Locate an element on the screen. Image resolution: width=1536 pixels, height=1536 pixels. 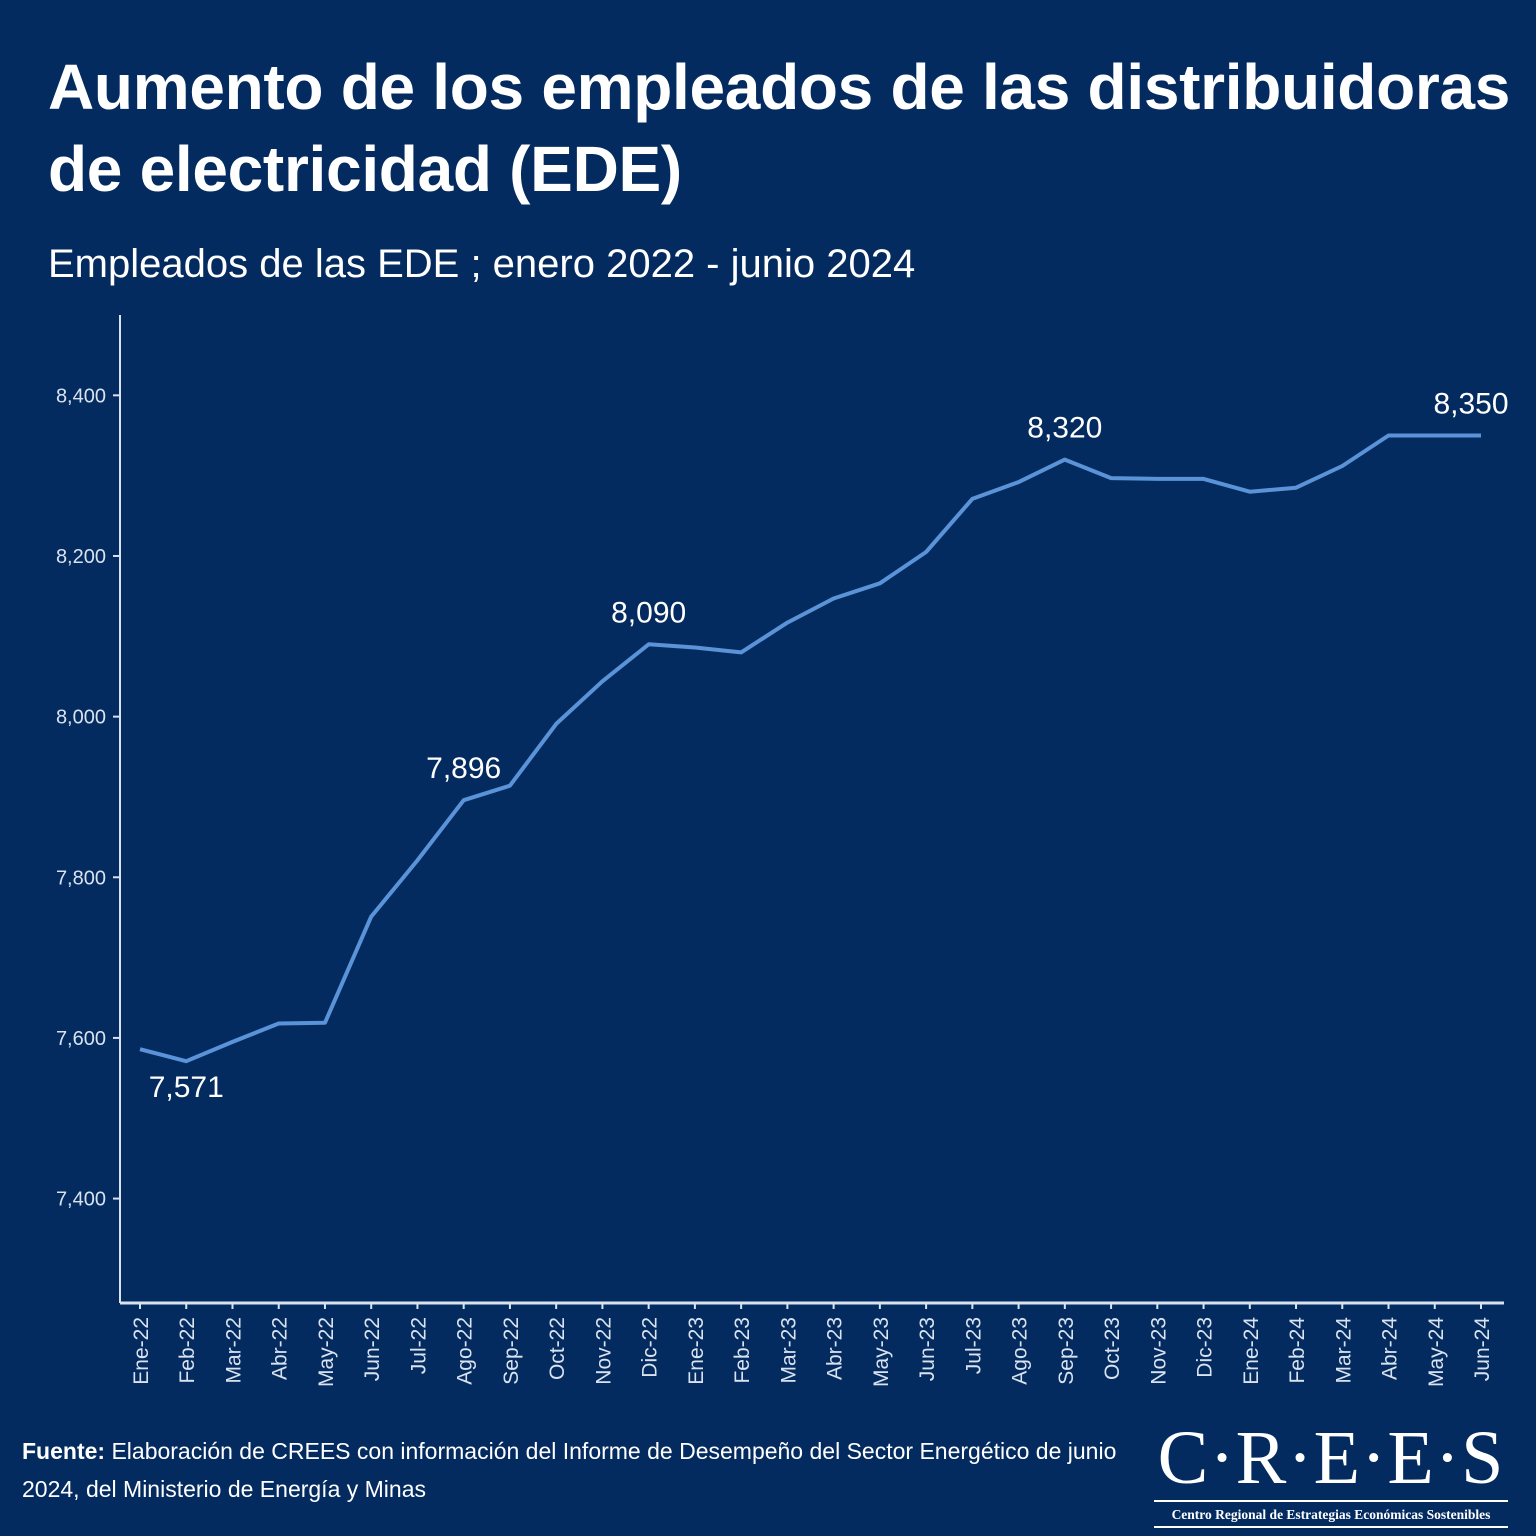
x-tick-label: Jun-23 is located at coordinates (927, 1349).